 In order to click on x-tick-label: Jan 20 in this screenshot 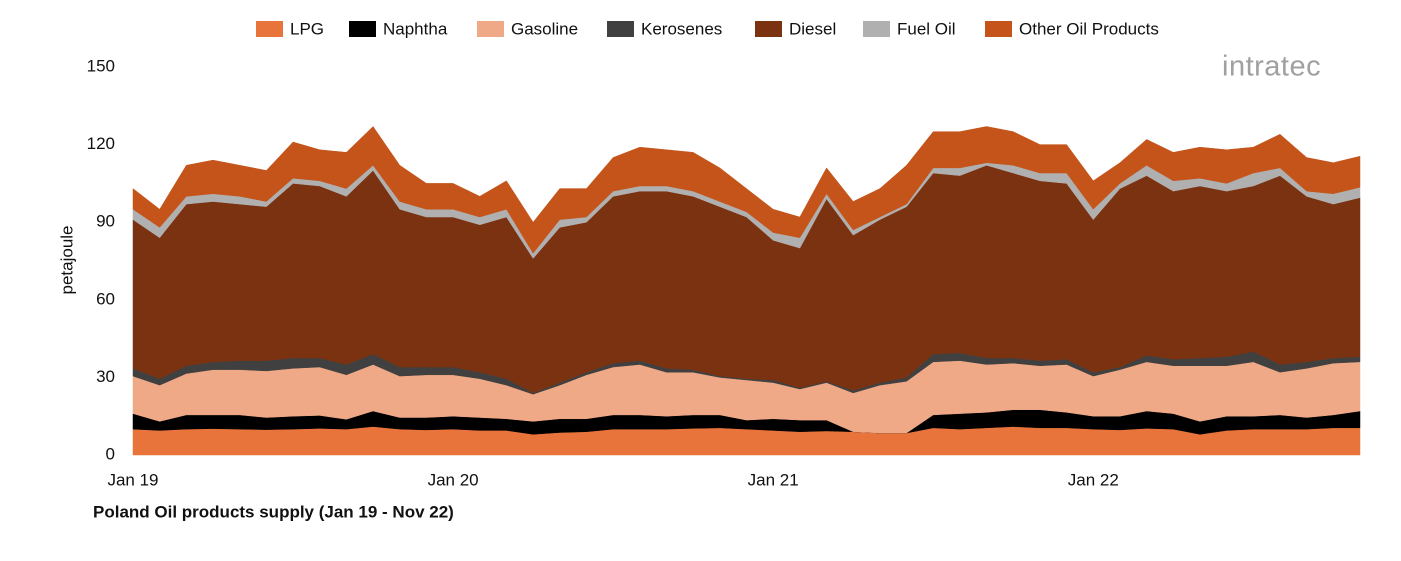, I will do `click(453, 479)`.